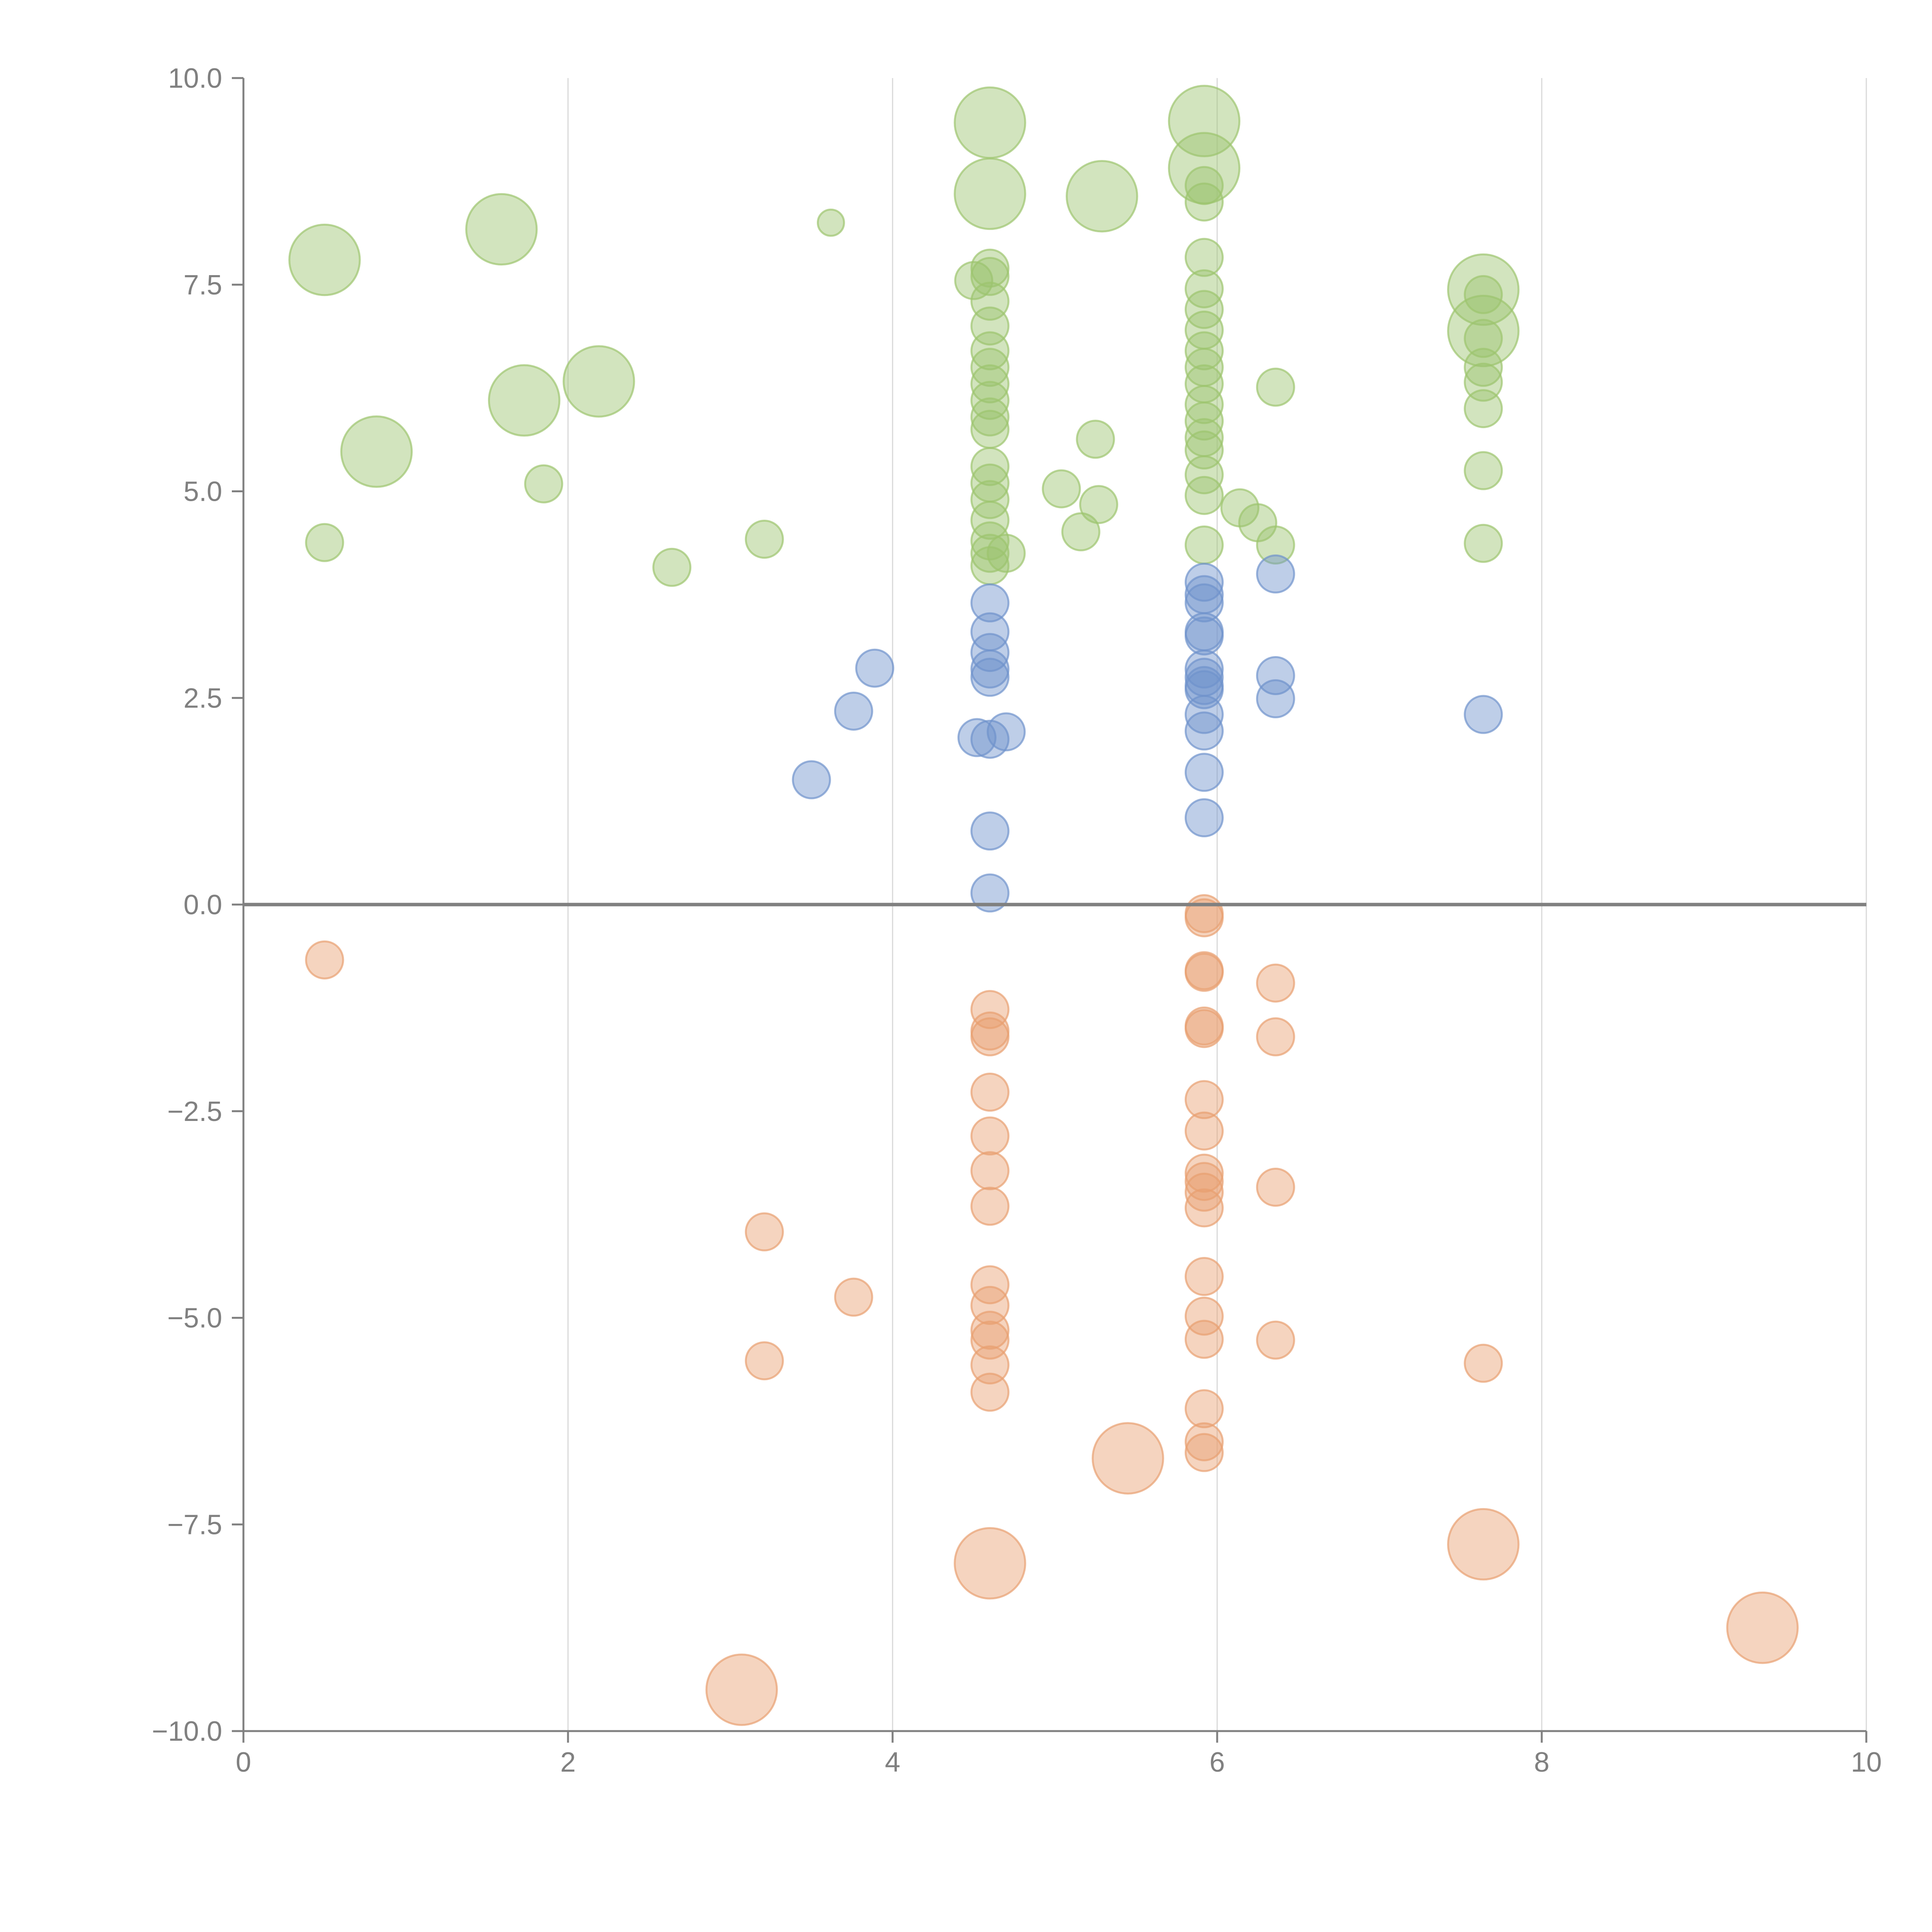 This screenshot has height=1932, width=1932. I want to click on x-tick-label: 4, so click(892, 1763).